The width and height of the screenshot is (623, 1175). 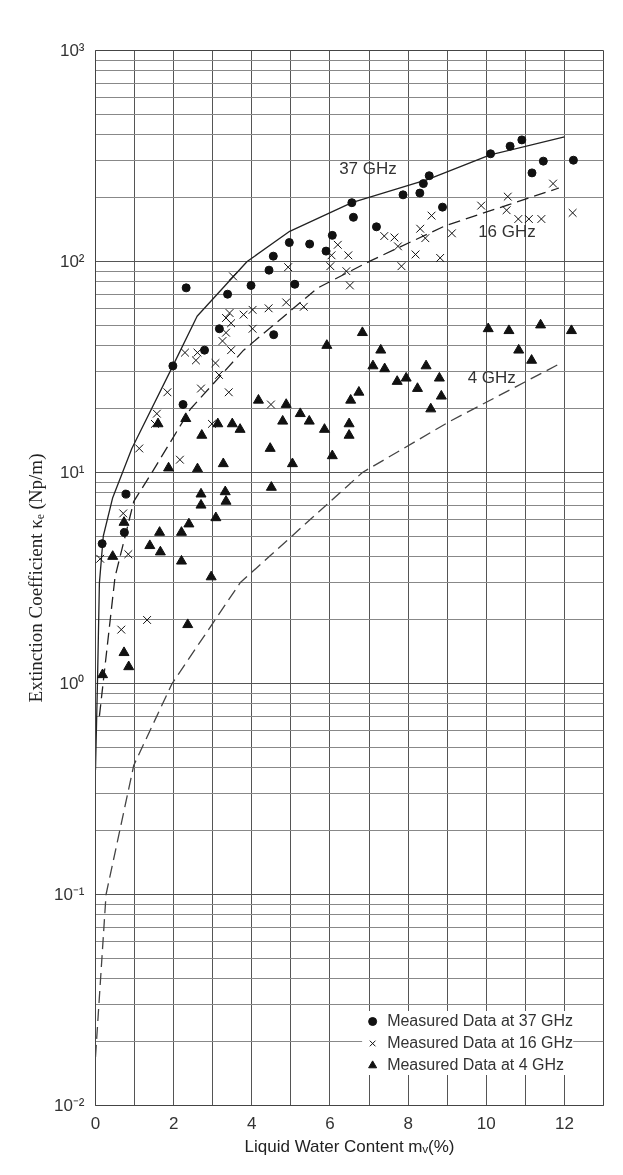 What do you see at coordinates (72, 50) in the screenshot?
I see `y-tick-label: 10³` at bounding box center [72, 50].